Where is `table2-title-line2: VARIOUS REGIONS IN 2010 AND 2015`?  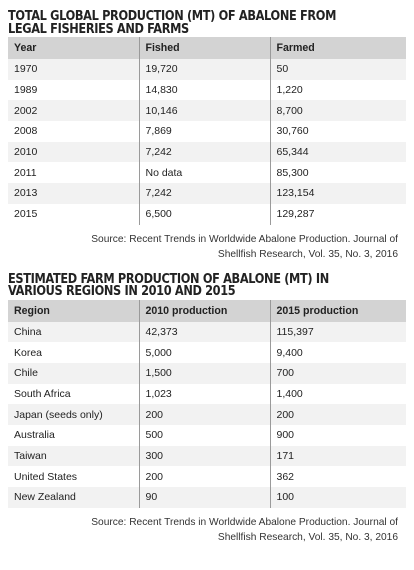
table2-title-line2: VARIOUS REGIONS IN 2010 AND 2015 is located at coordinates (122, 291).